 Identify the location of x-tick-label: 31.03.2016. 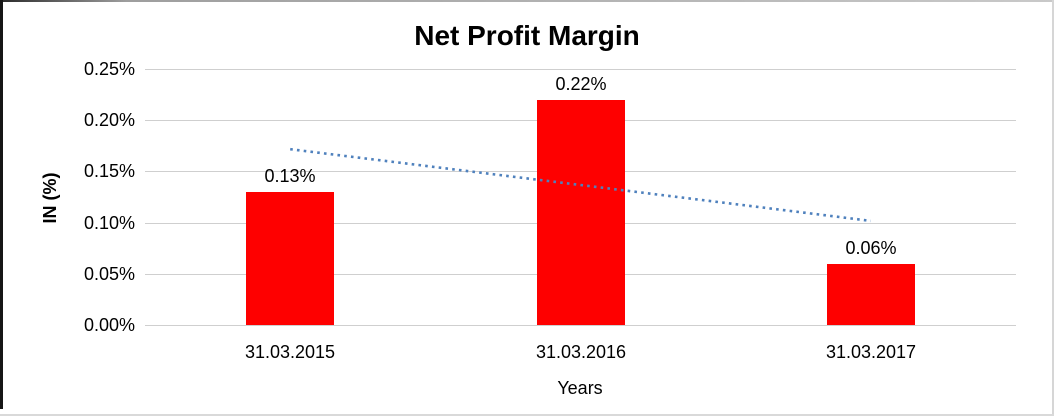
(581, 352).